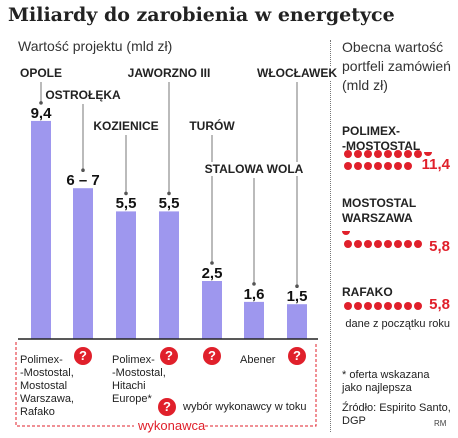 This screenshot has height=438, width=458. I want to click on project-label: TURÓW, so click(212, 126).